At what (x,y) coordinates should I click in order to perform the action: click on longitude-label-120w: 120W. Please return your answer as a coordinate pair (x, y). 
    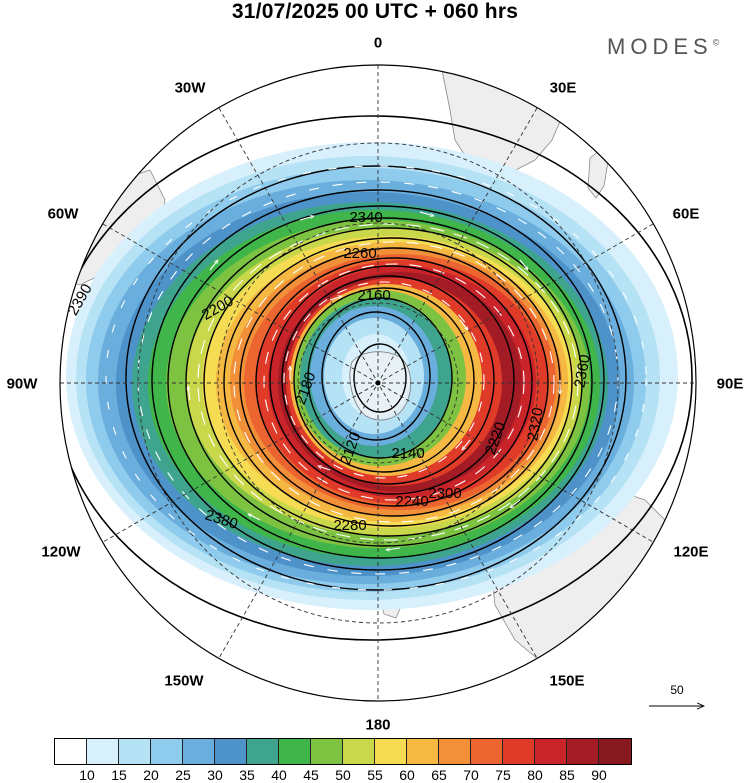
    Looking at the image, I should click on (61, 552).